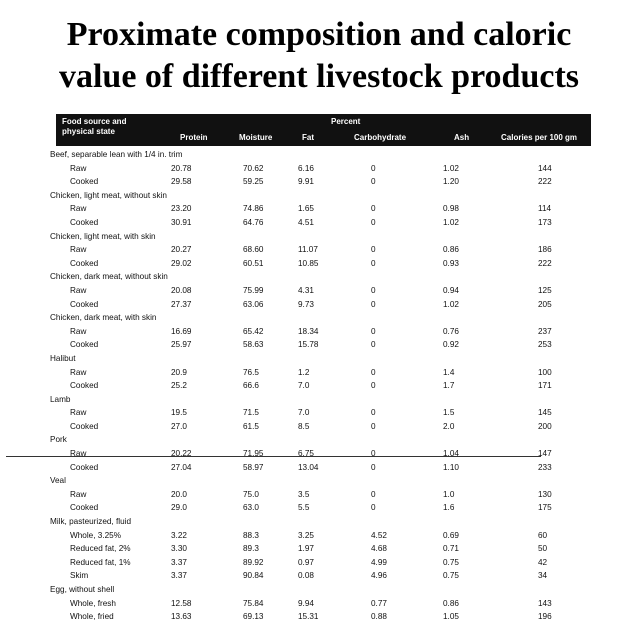  Describe the element at coordinates (543, 562) in the screenshot. I see `calories-cell: 42` at that location.